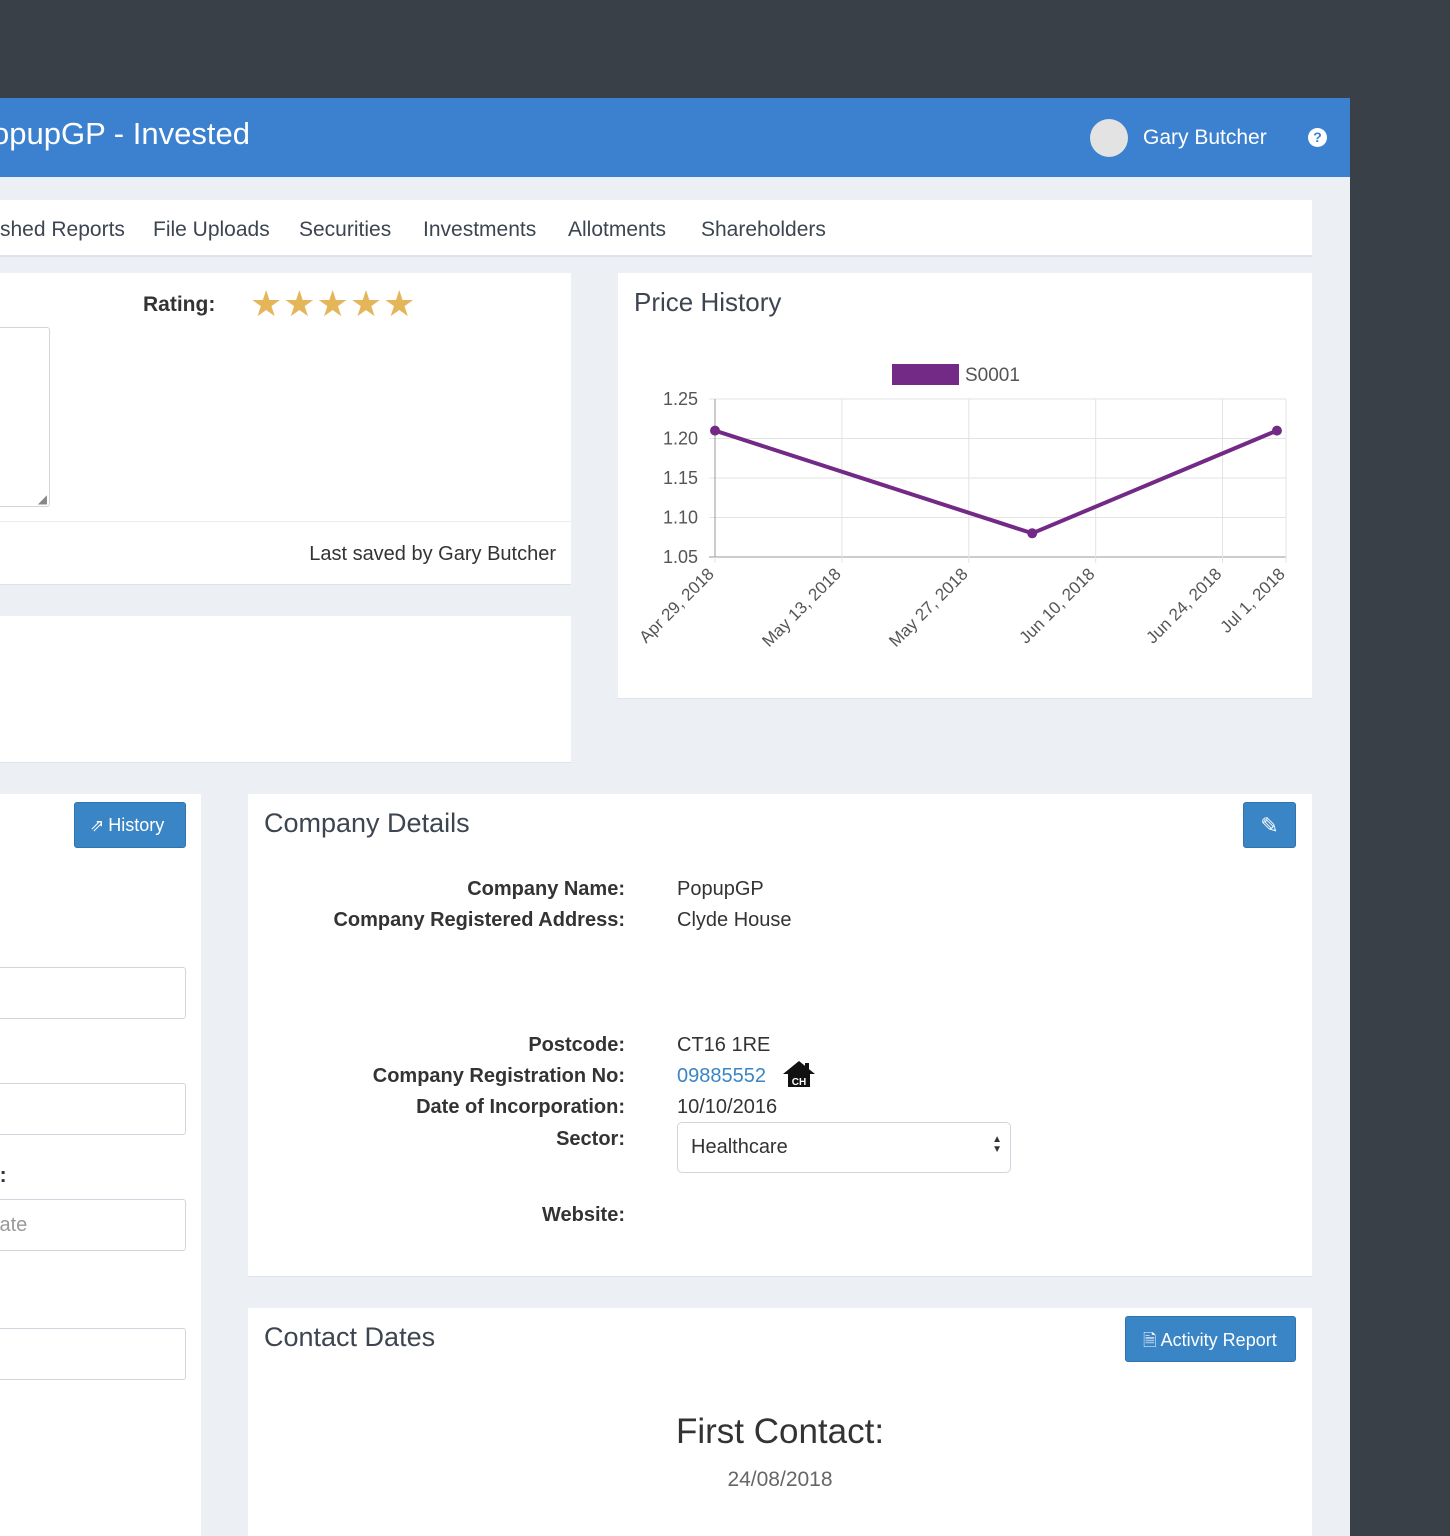 This screenshot has height=1536, width=1450. Describe the element at coordinates (432, 554) in the screenshot. I see `last-saved-text: Last saved by Gary Butcher` at that location.